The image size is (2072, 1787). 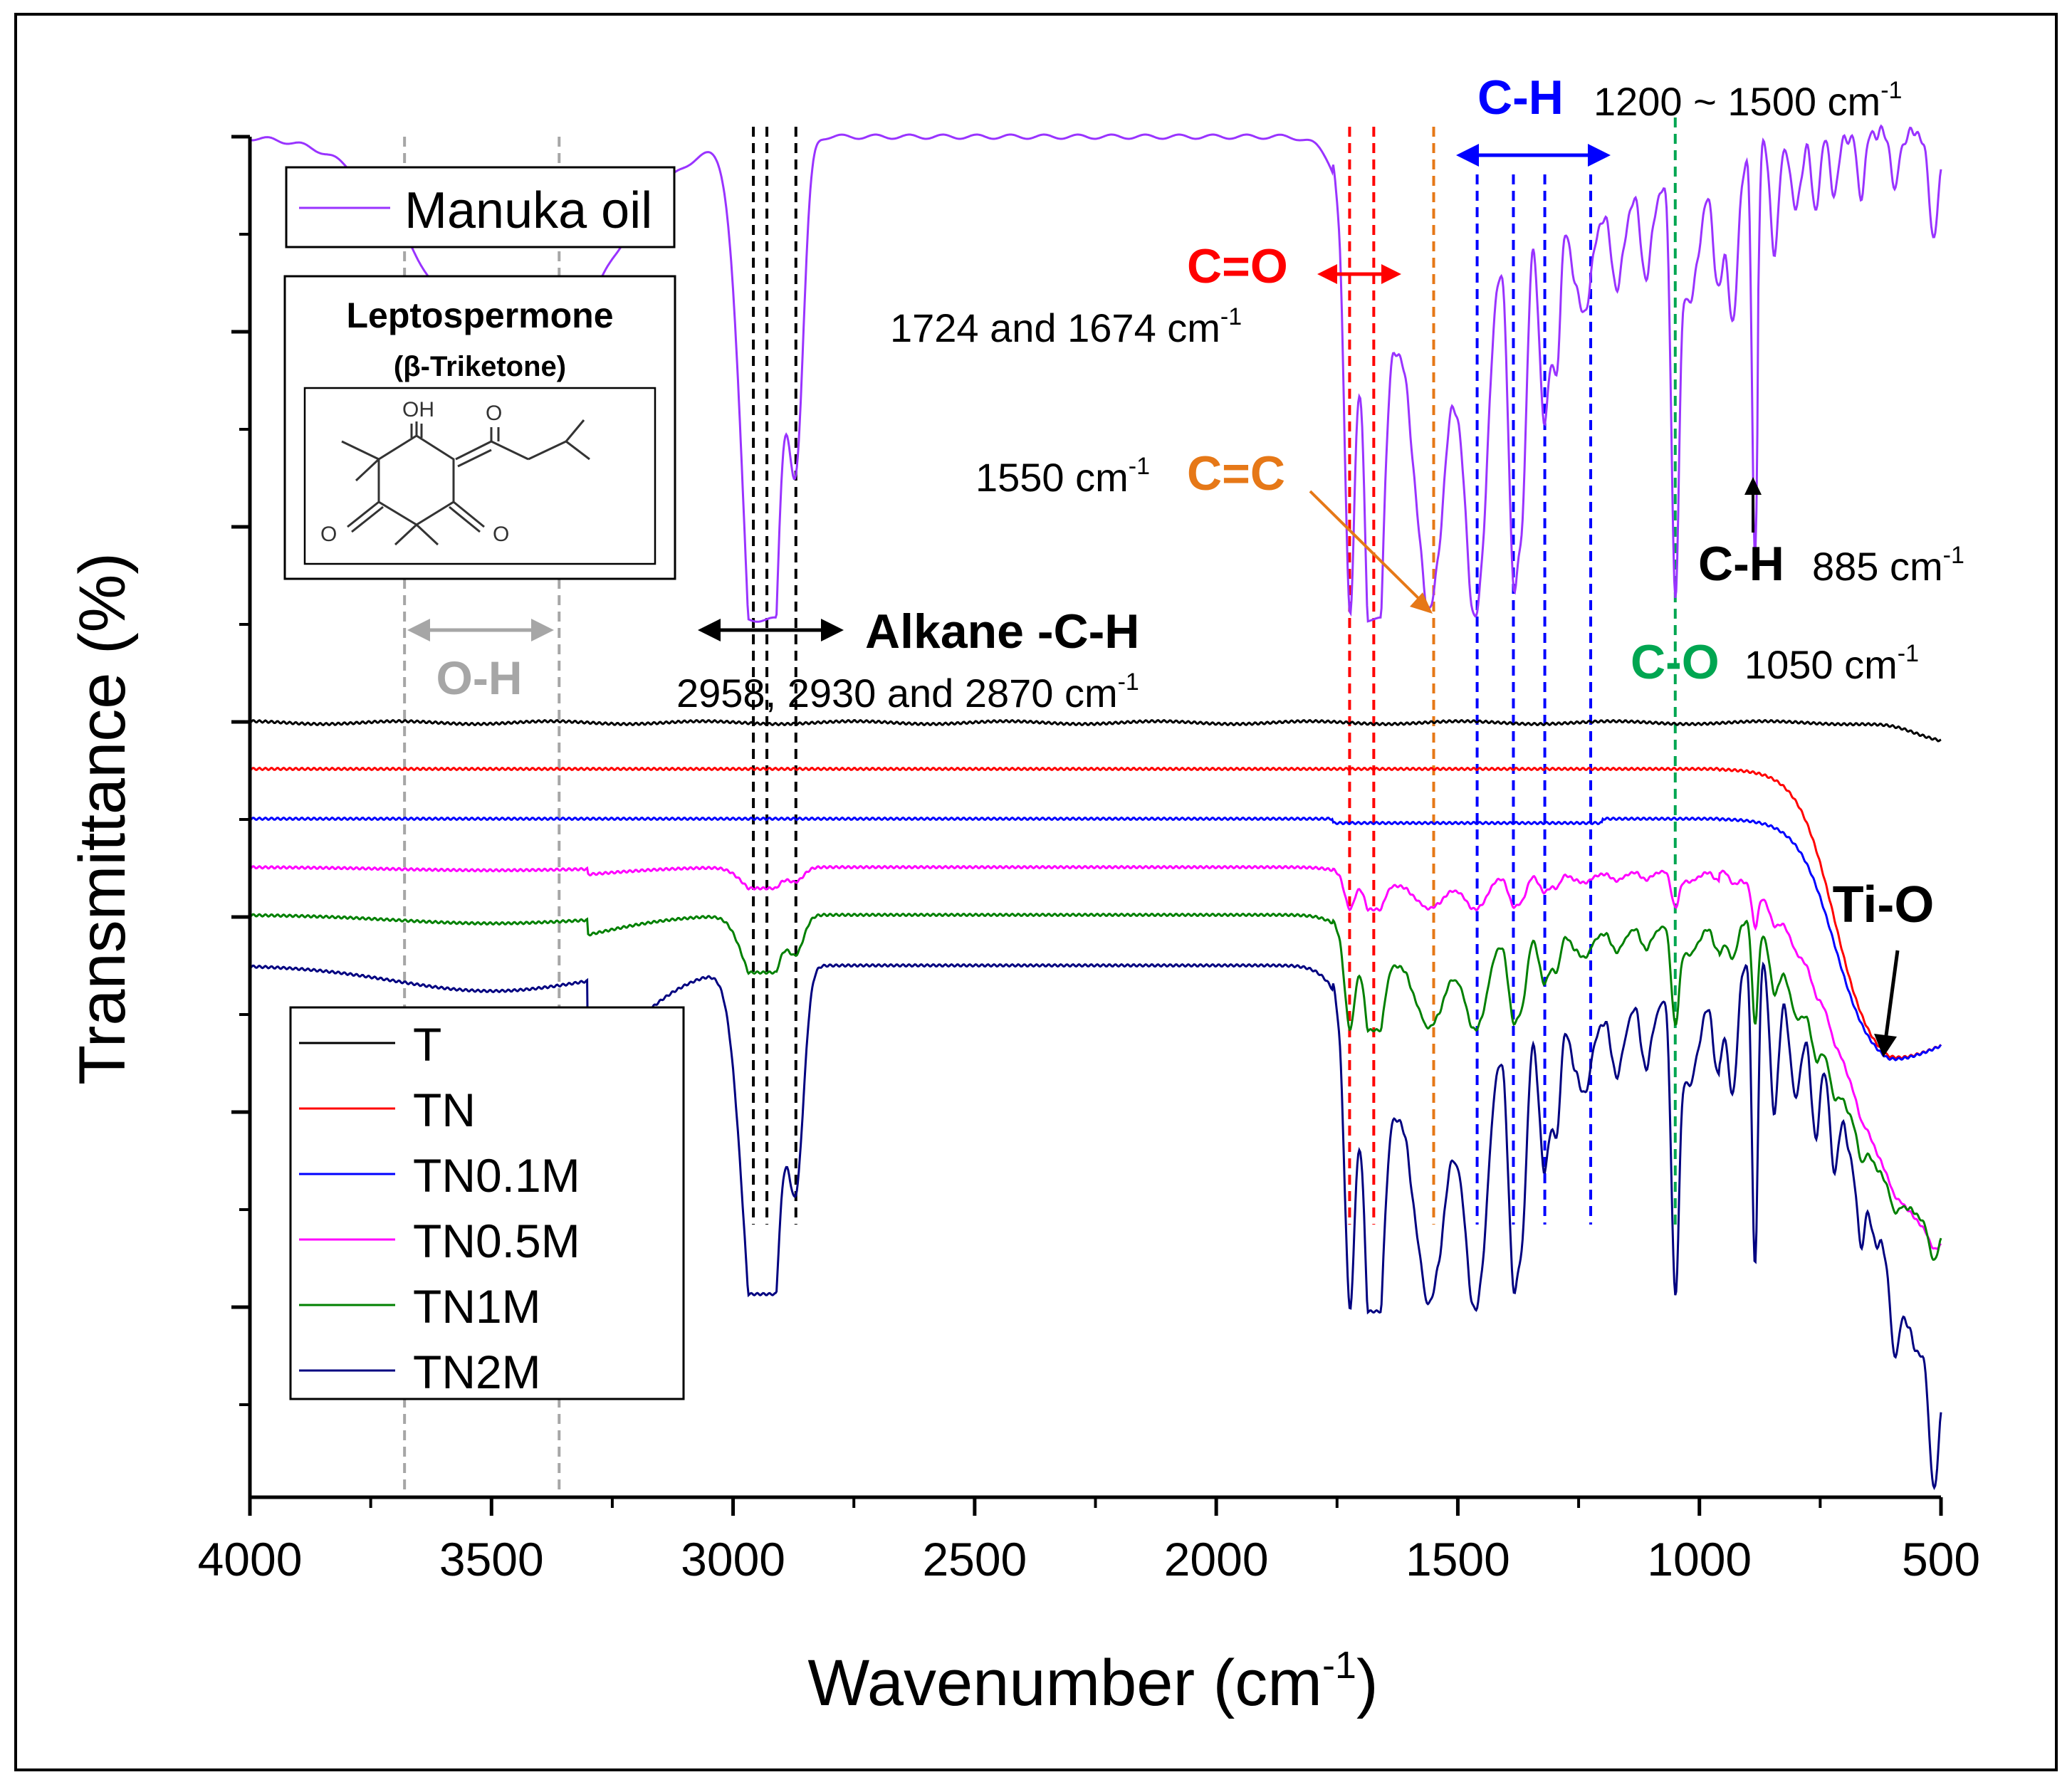 What do you see at coordinates (501, 534) in the screenshot?
I see `atom-o-right: O` at bounding box center [501, 534].